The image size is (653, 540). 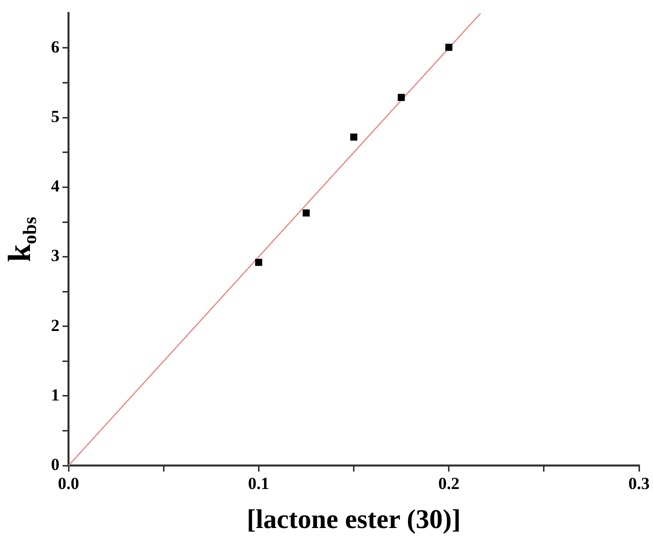 I want to click on y-tick-label: 1, so click(x=55, y=394).